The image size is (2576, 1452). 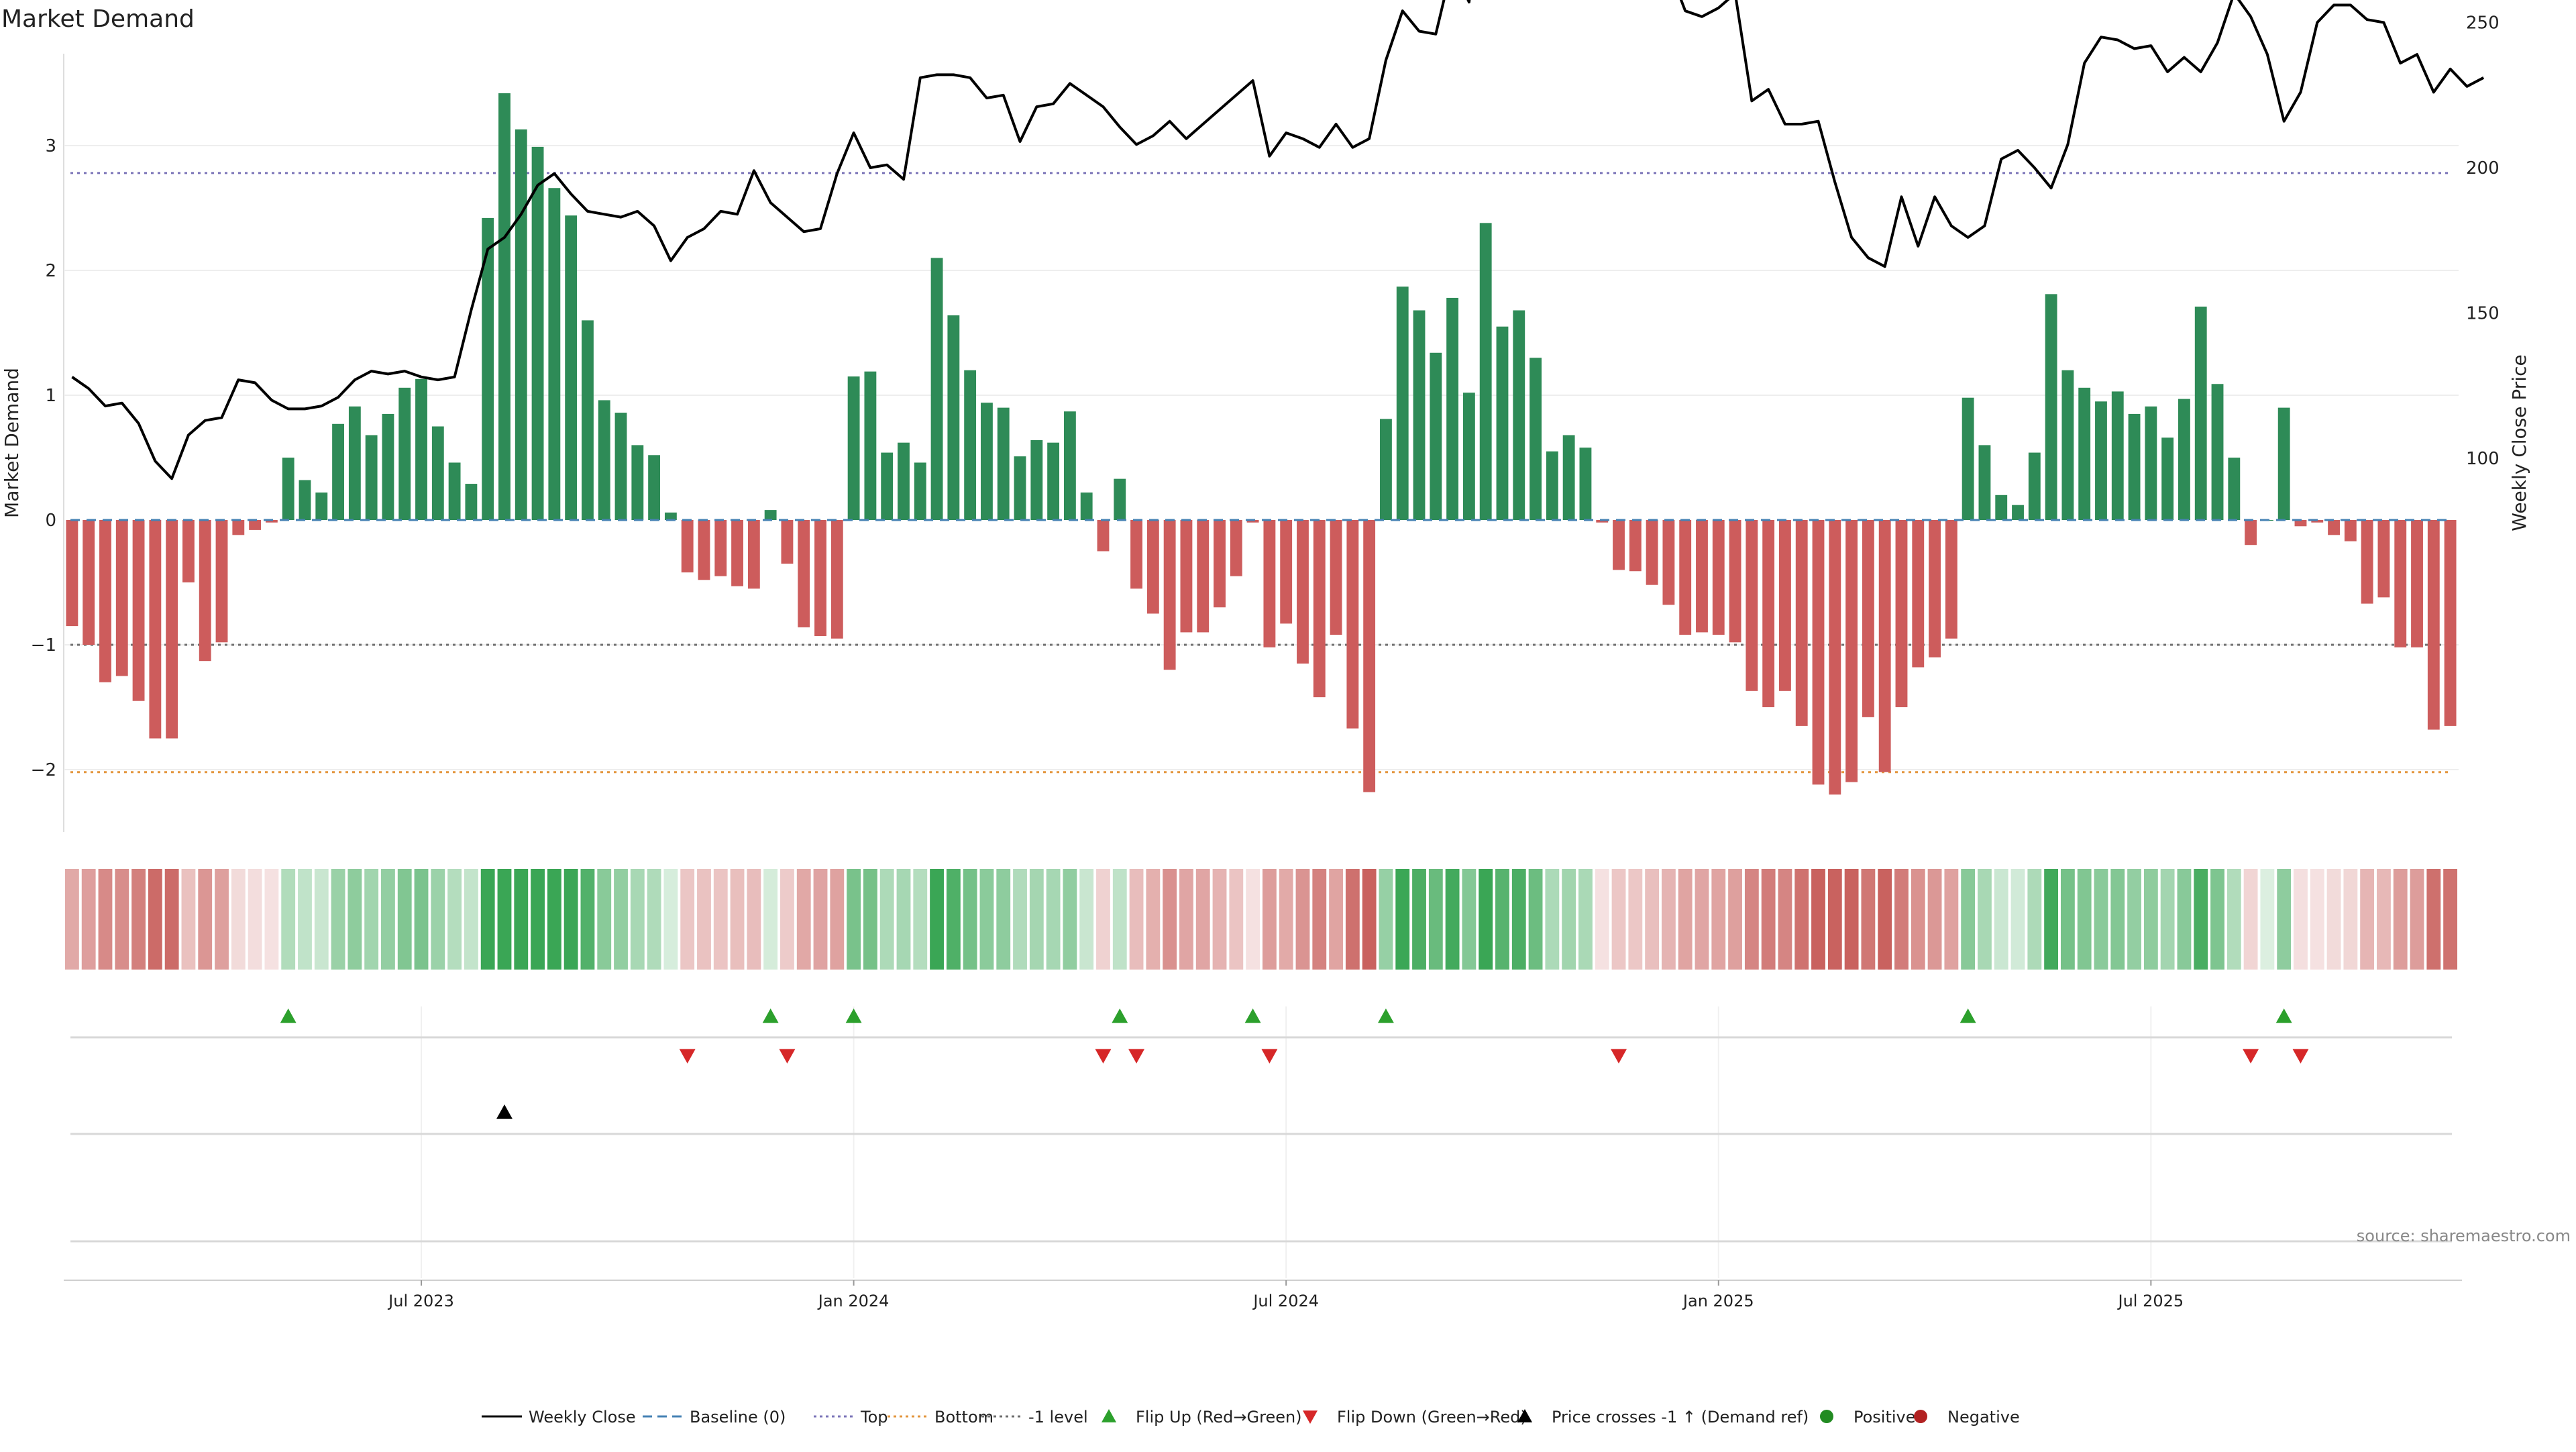 I want to click on legend-item: Weekly Close, so click(x=559, y=1418).